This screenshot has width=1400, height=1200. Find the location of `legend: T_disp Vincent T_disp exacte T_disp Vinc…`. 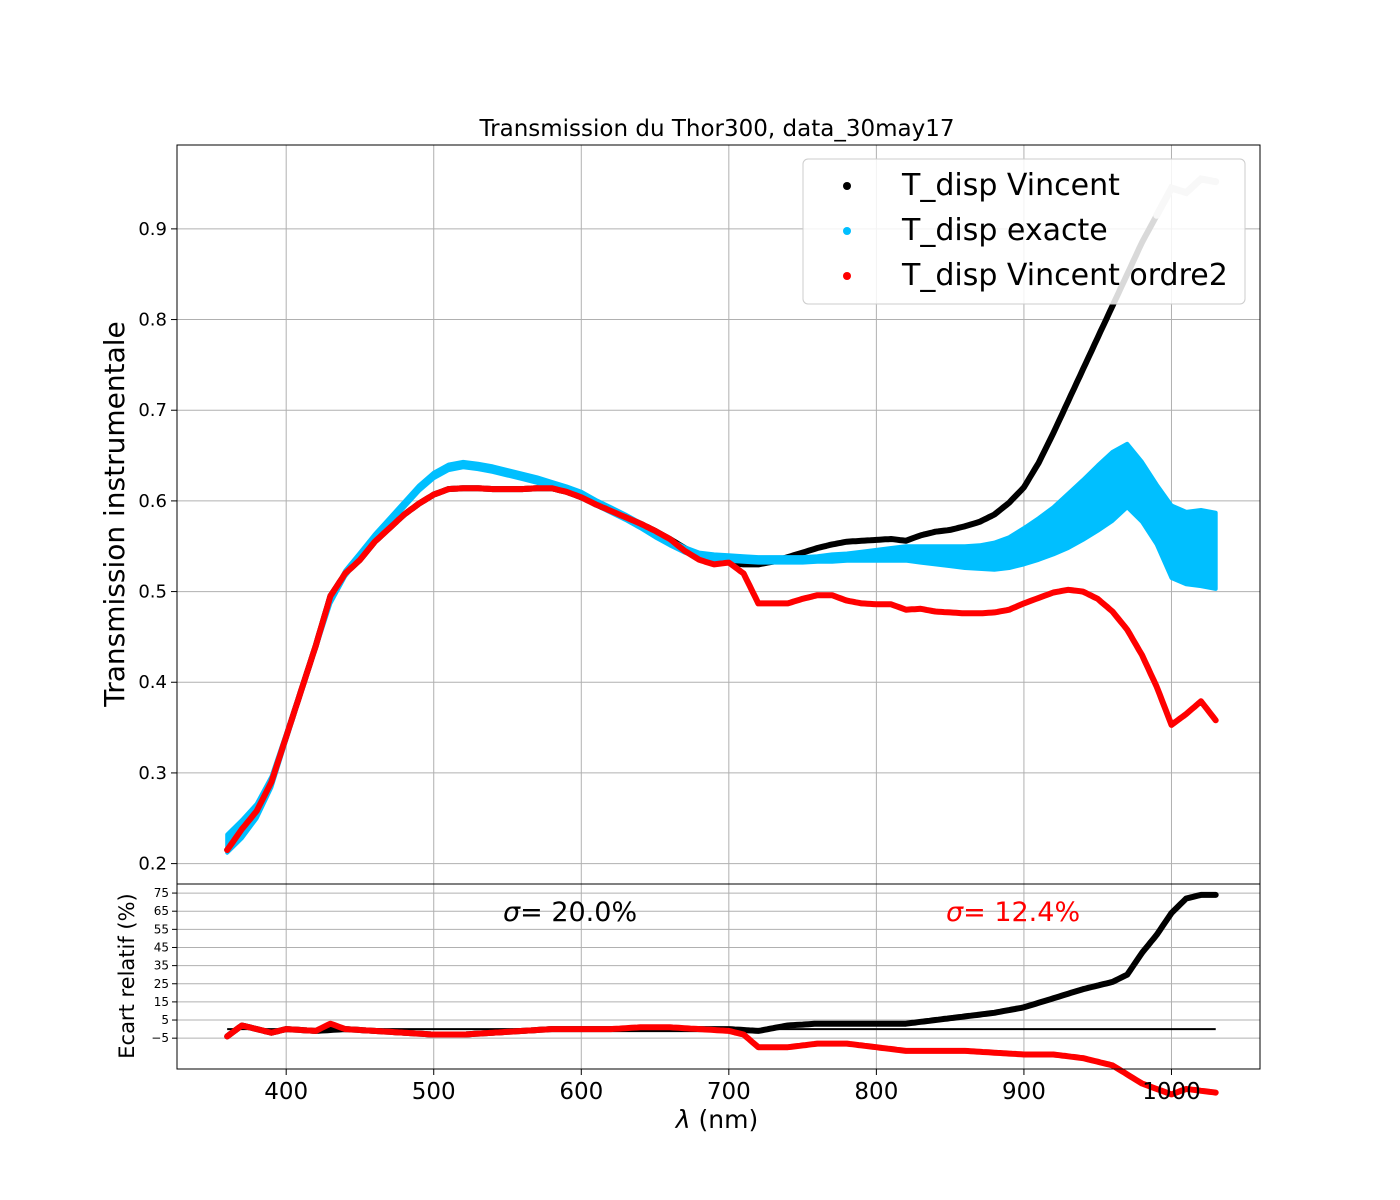

legend: T_disp Vincent T_disp exacte T_disp Vinc… is located at coordinates (1024, 231).